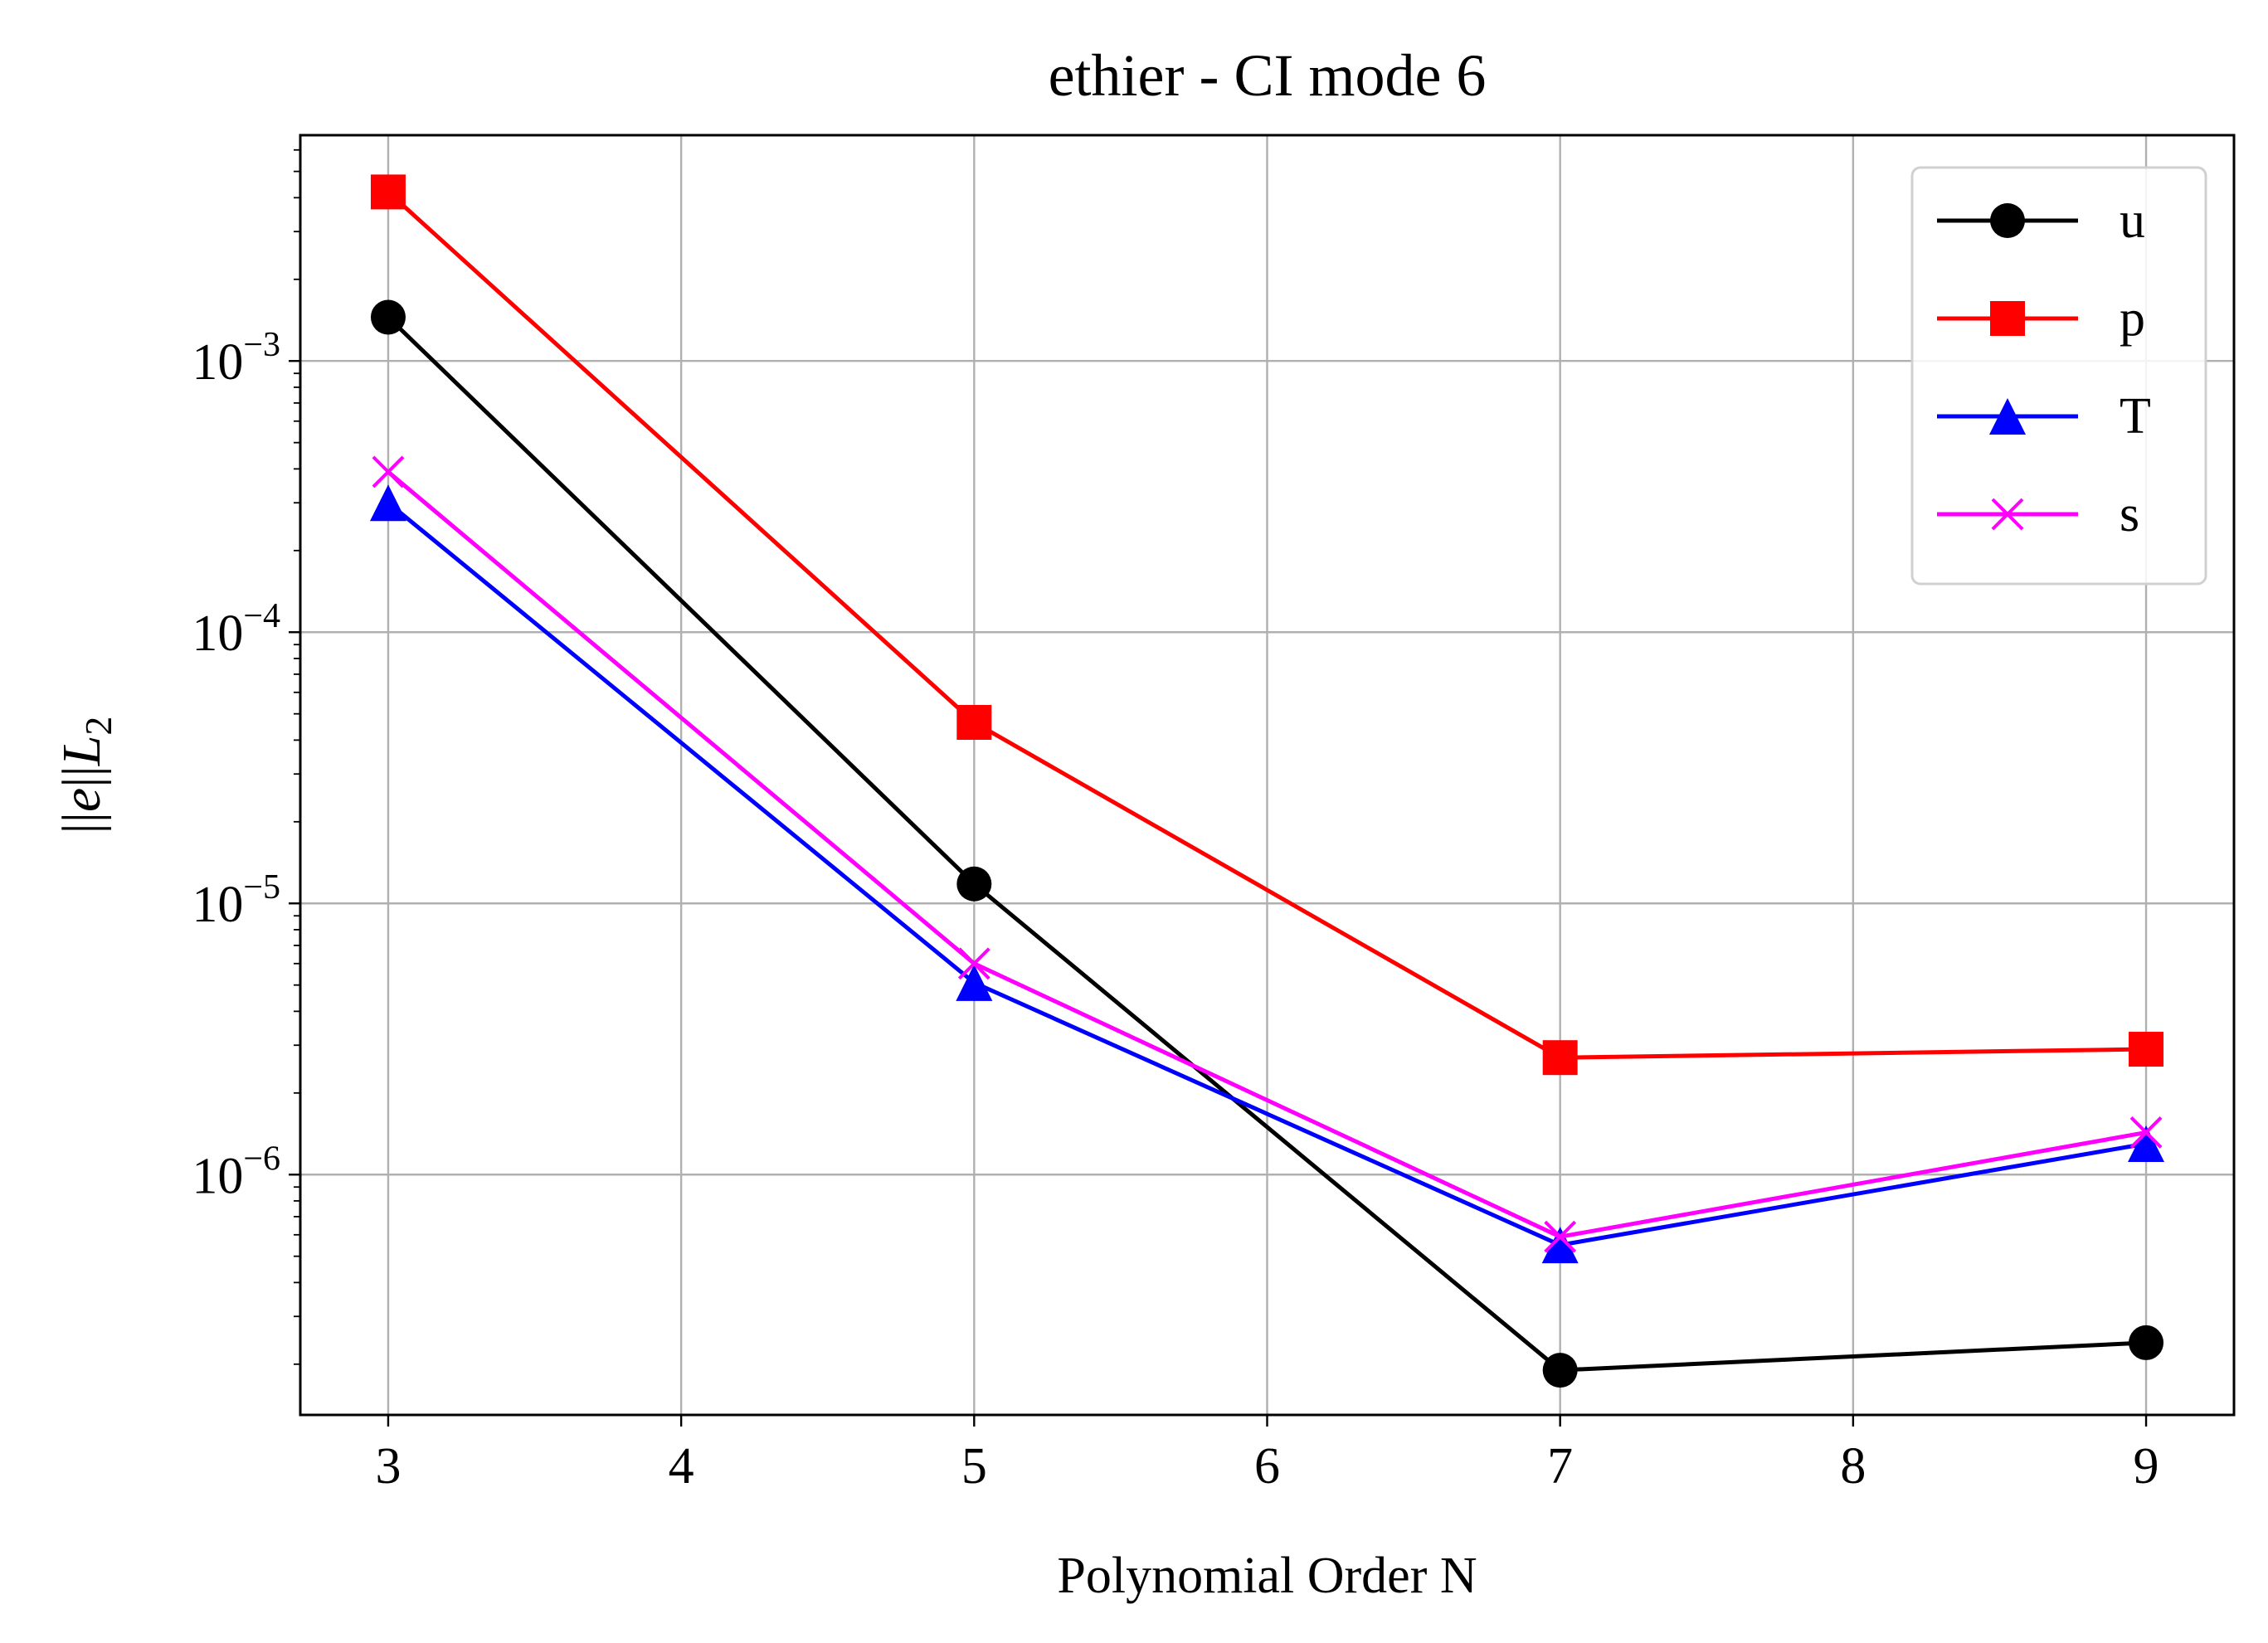  What do you see at coordinates (1268, 75) in the screenshot?
I see `chart-title: ethier - CI mode 6` at bounding box center [1268, 75].